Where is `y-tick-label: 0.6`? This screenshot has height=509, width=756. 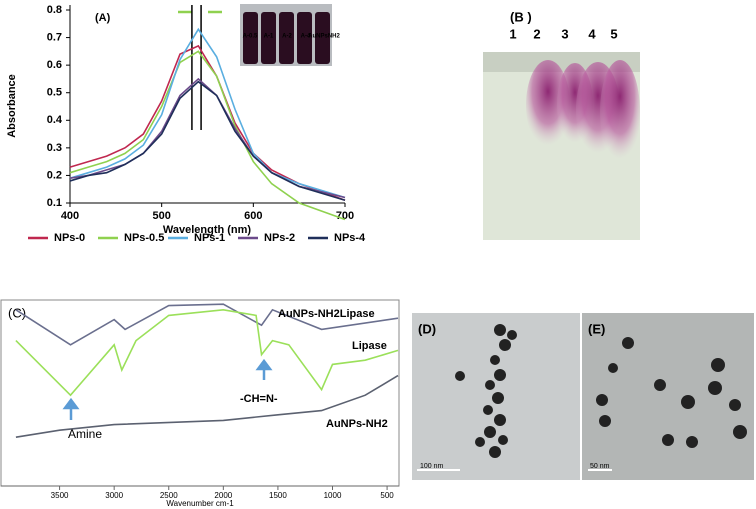
y-tick-label: 0.6 is located at coordinates (54, 65).